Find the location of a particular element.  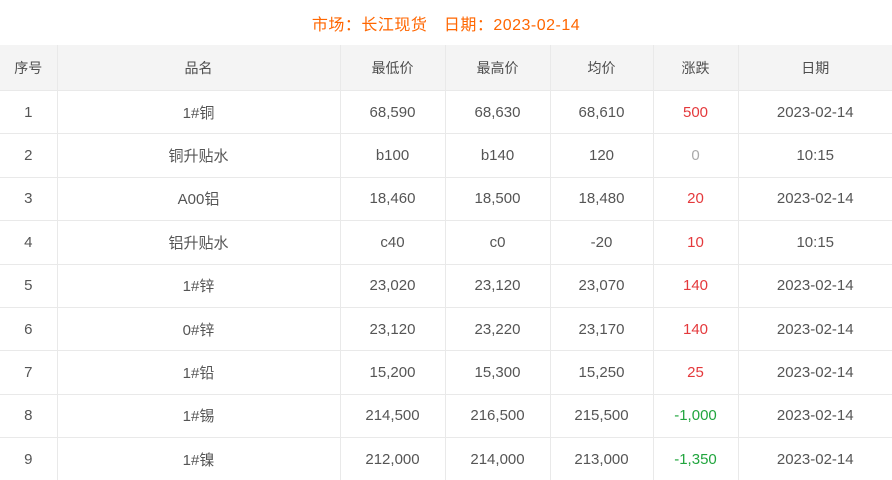

average-price: -20 is located at coordinates (601, 242).